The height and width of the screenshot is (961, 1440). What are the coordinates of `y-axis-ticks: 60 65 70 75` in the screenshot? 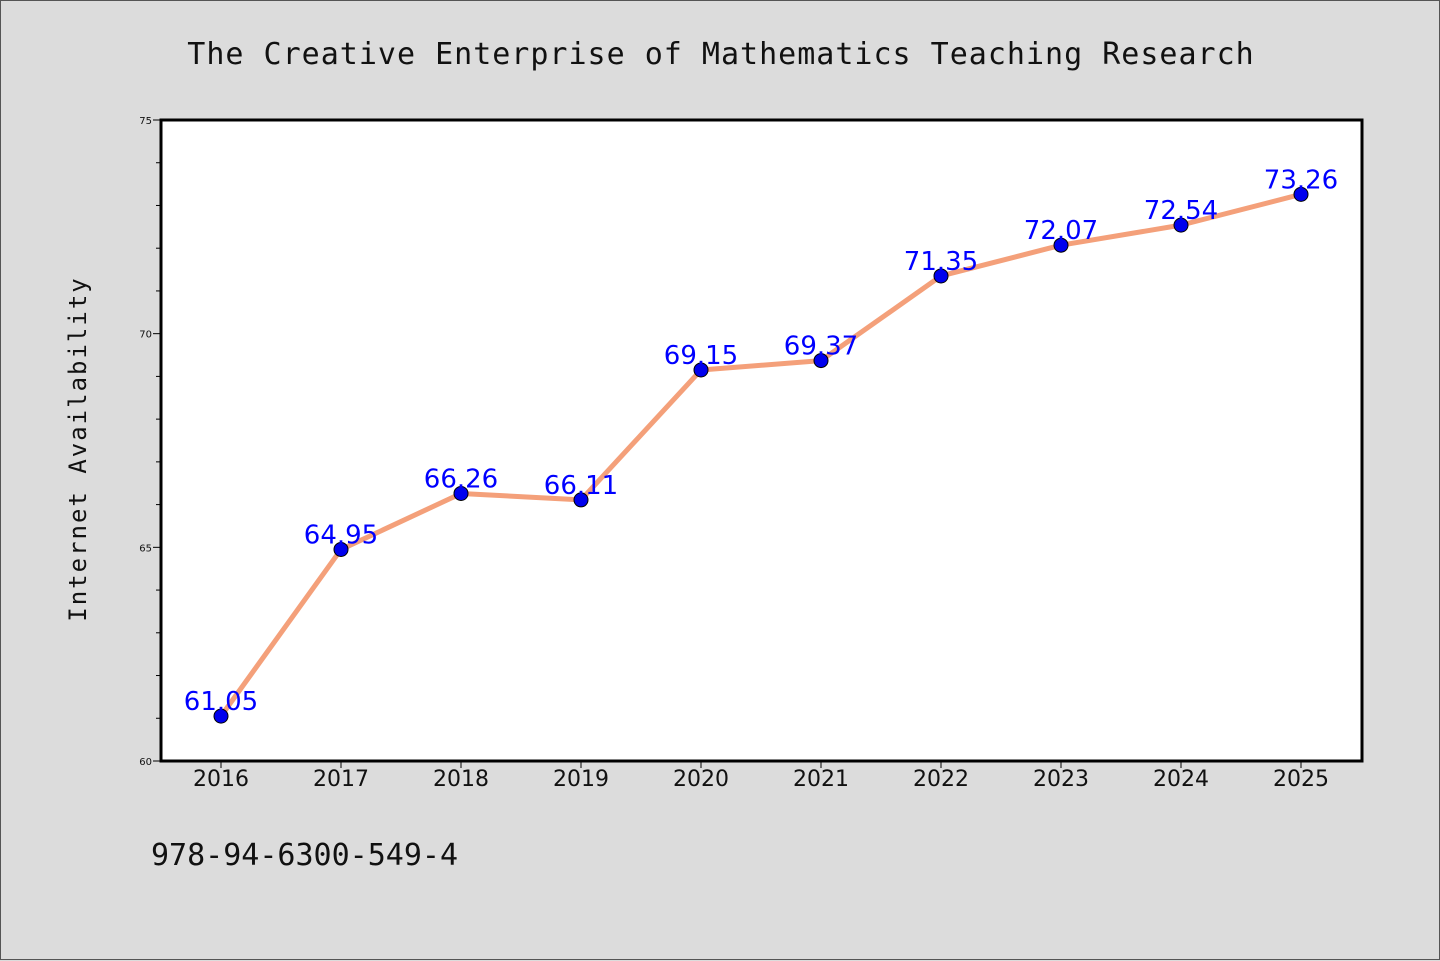 It's located at (150, 442).